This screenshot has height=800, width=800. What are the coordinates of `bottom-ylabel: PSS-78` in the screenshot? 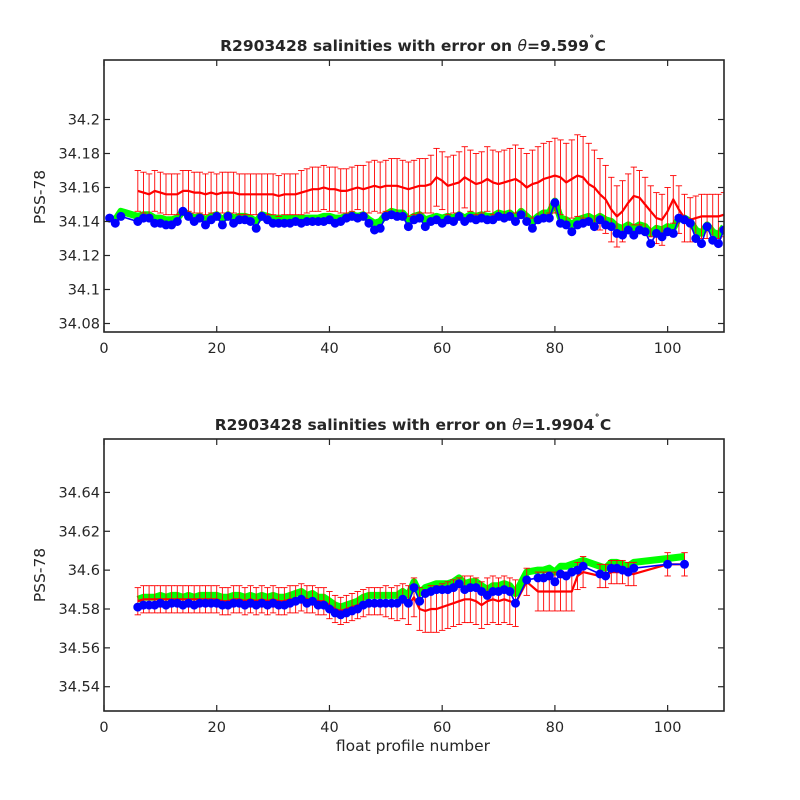 It's located at (40, 575).